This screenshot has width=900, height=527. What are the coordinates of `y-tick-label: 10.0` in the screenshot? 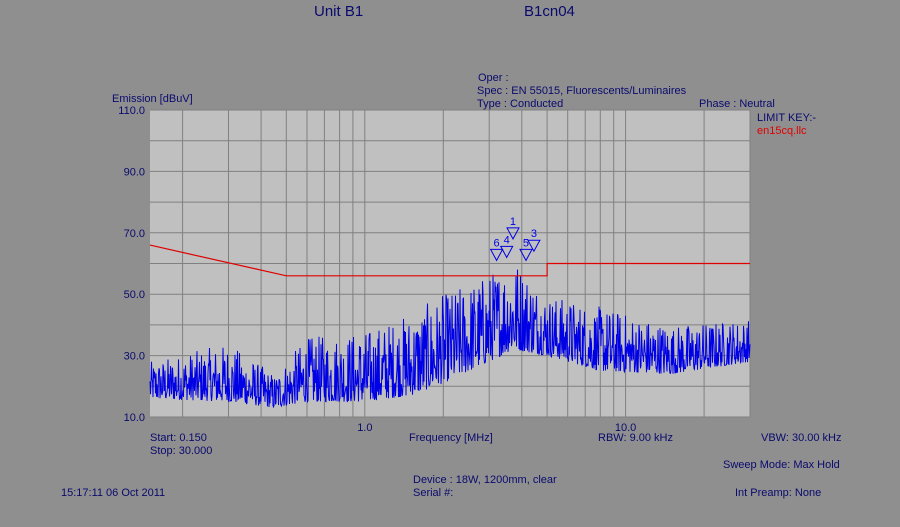 It's located at (134, 418).